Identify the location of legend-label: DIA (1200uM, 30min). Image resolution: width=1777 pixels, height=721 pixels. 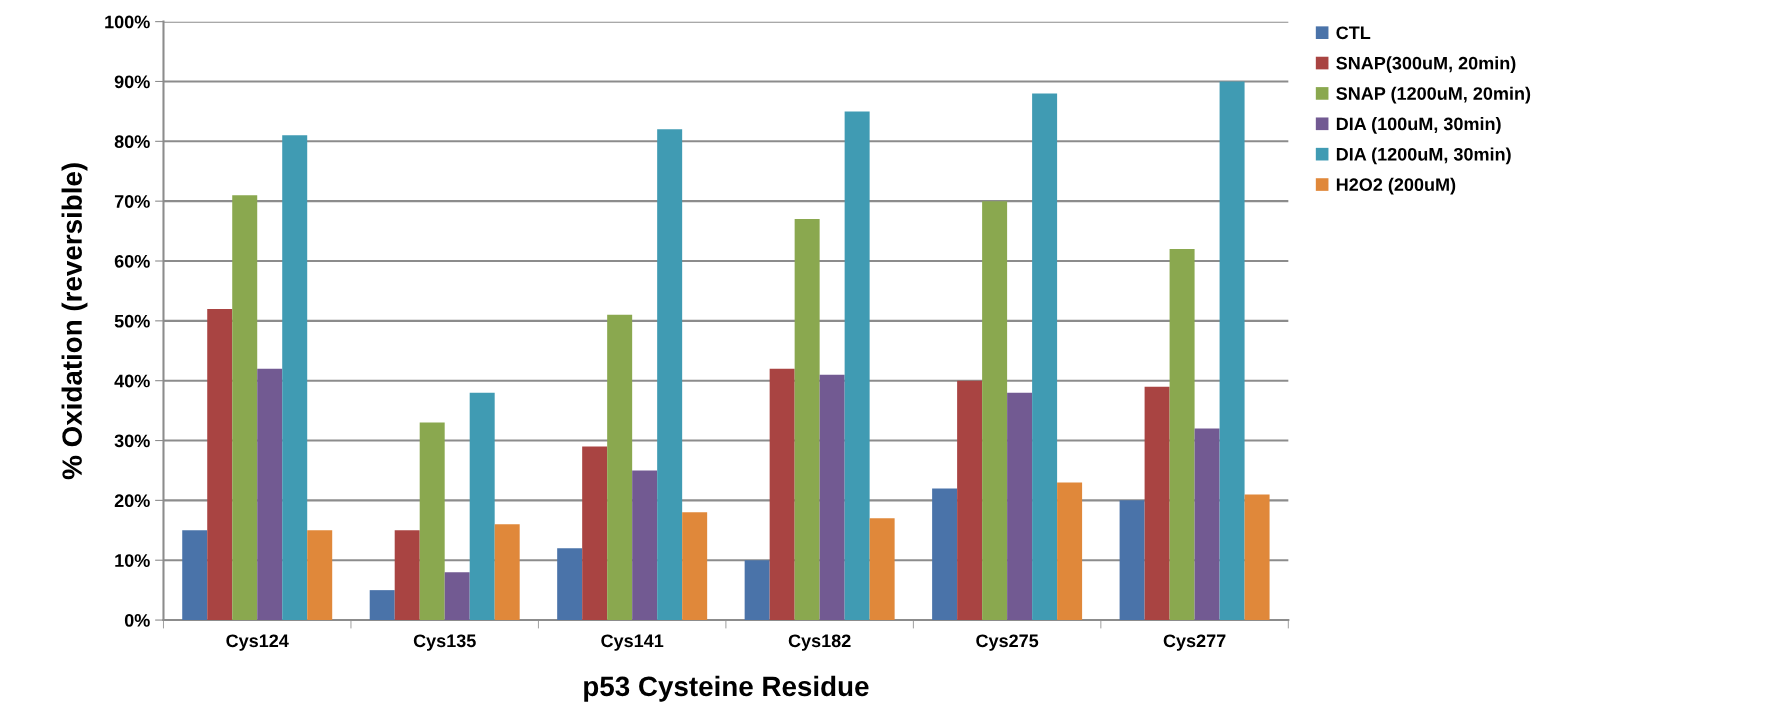
(1423, 156).